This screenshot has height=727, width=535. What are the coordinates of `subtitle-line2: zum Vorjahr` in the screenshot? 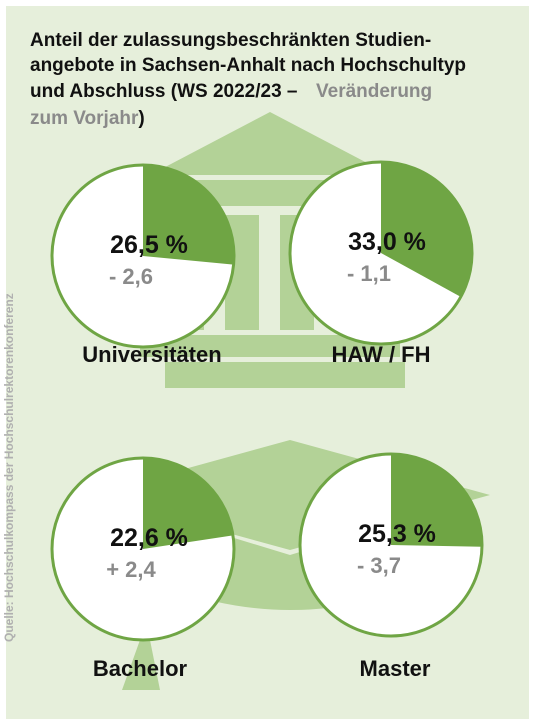 It's located at (84, 118).